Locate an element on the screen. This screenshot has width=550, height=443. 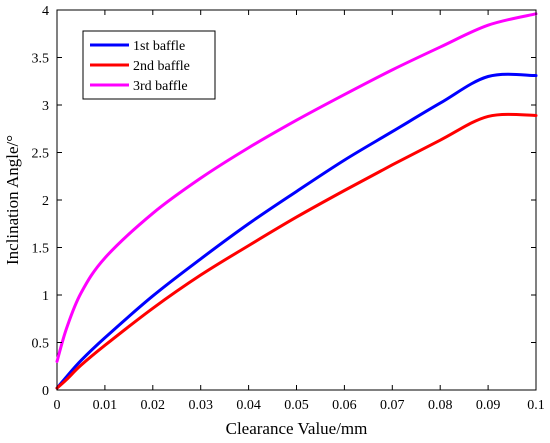
legend-label: 3rd baffle is located at coordinates (160, 86).